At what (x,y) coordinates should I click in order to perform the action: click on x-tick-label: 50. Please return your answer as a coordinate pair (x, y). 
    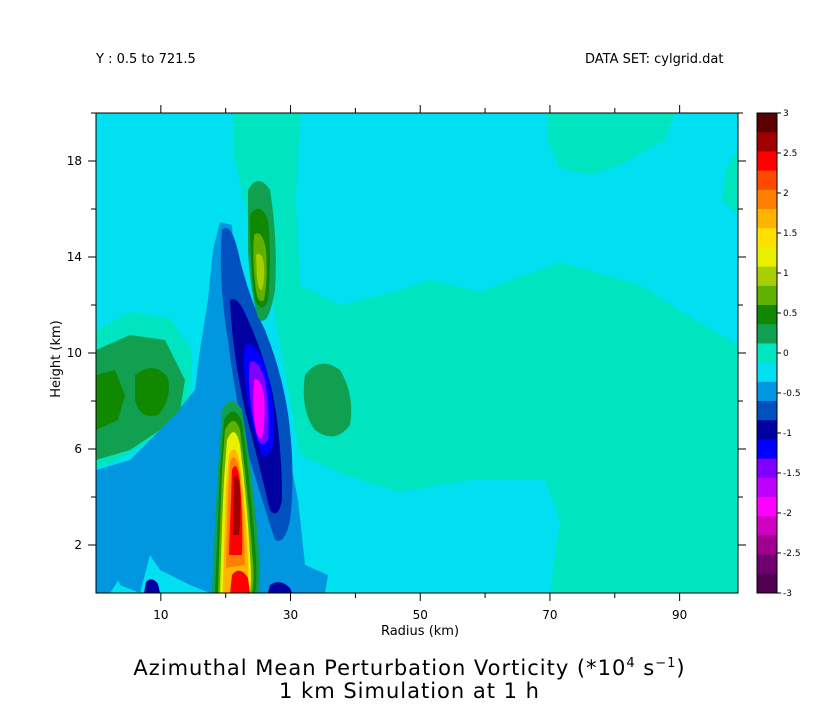
    Looking at the image, I should click on (420, 615).